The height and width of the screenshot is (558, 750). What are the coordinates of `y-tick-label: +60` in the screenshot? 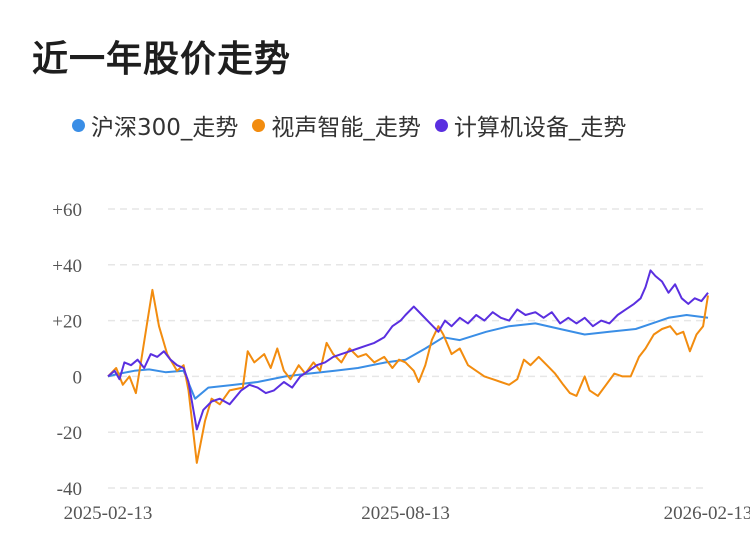 It's located at (67, 210).